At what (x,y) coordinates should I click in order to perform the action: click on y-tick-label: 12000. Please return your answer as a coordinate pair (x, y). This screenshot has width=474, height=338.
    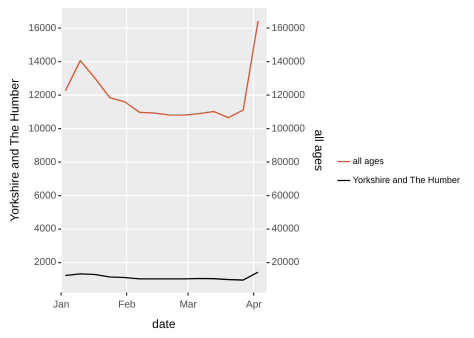
    Looking at the image, I should click on (42, 95).